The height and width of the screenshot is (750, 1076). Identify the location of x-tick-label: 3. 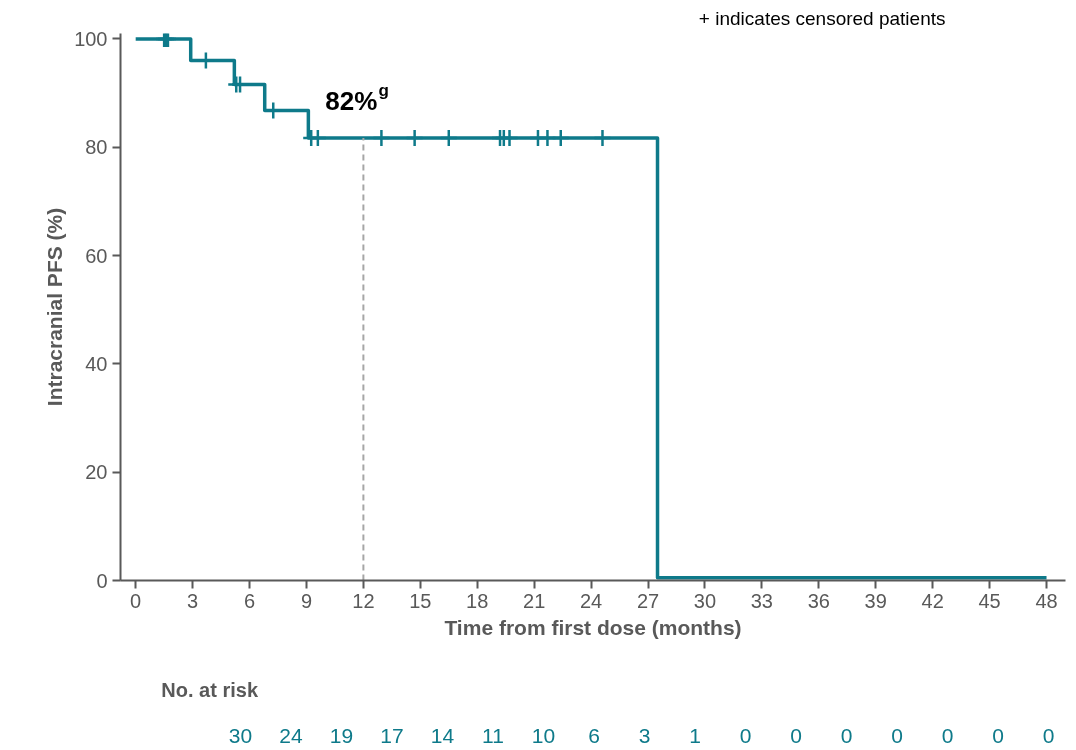
(193, 600).